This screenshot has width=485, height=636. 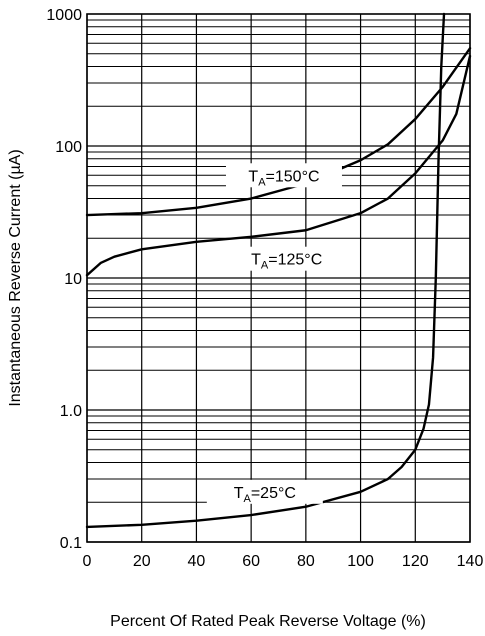 What do you see at coordinates (415, 561) in the screenshot?
I see `x-tick-label: 120` at bounding box center [415, 561].